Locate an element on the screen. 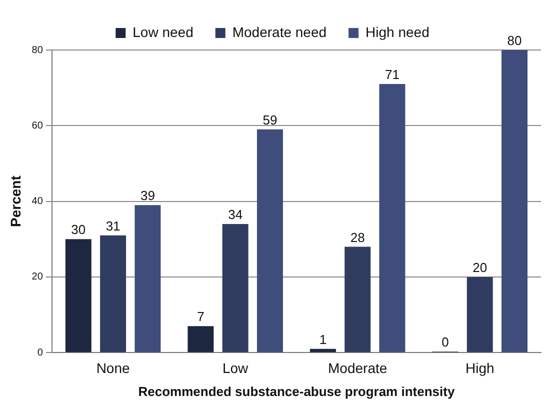 This screenshot has height=408, width=553. data-label: 80 is located at coordinates (514, 40).